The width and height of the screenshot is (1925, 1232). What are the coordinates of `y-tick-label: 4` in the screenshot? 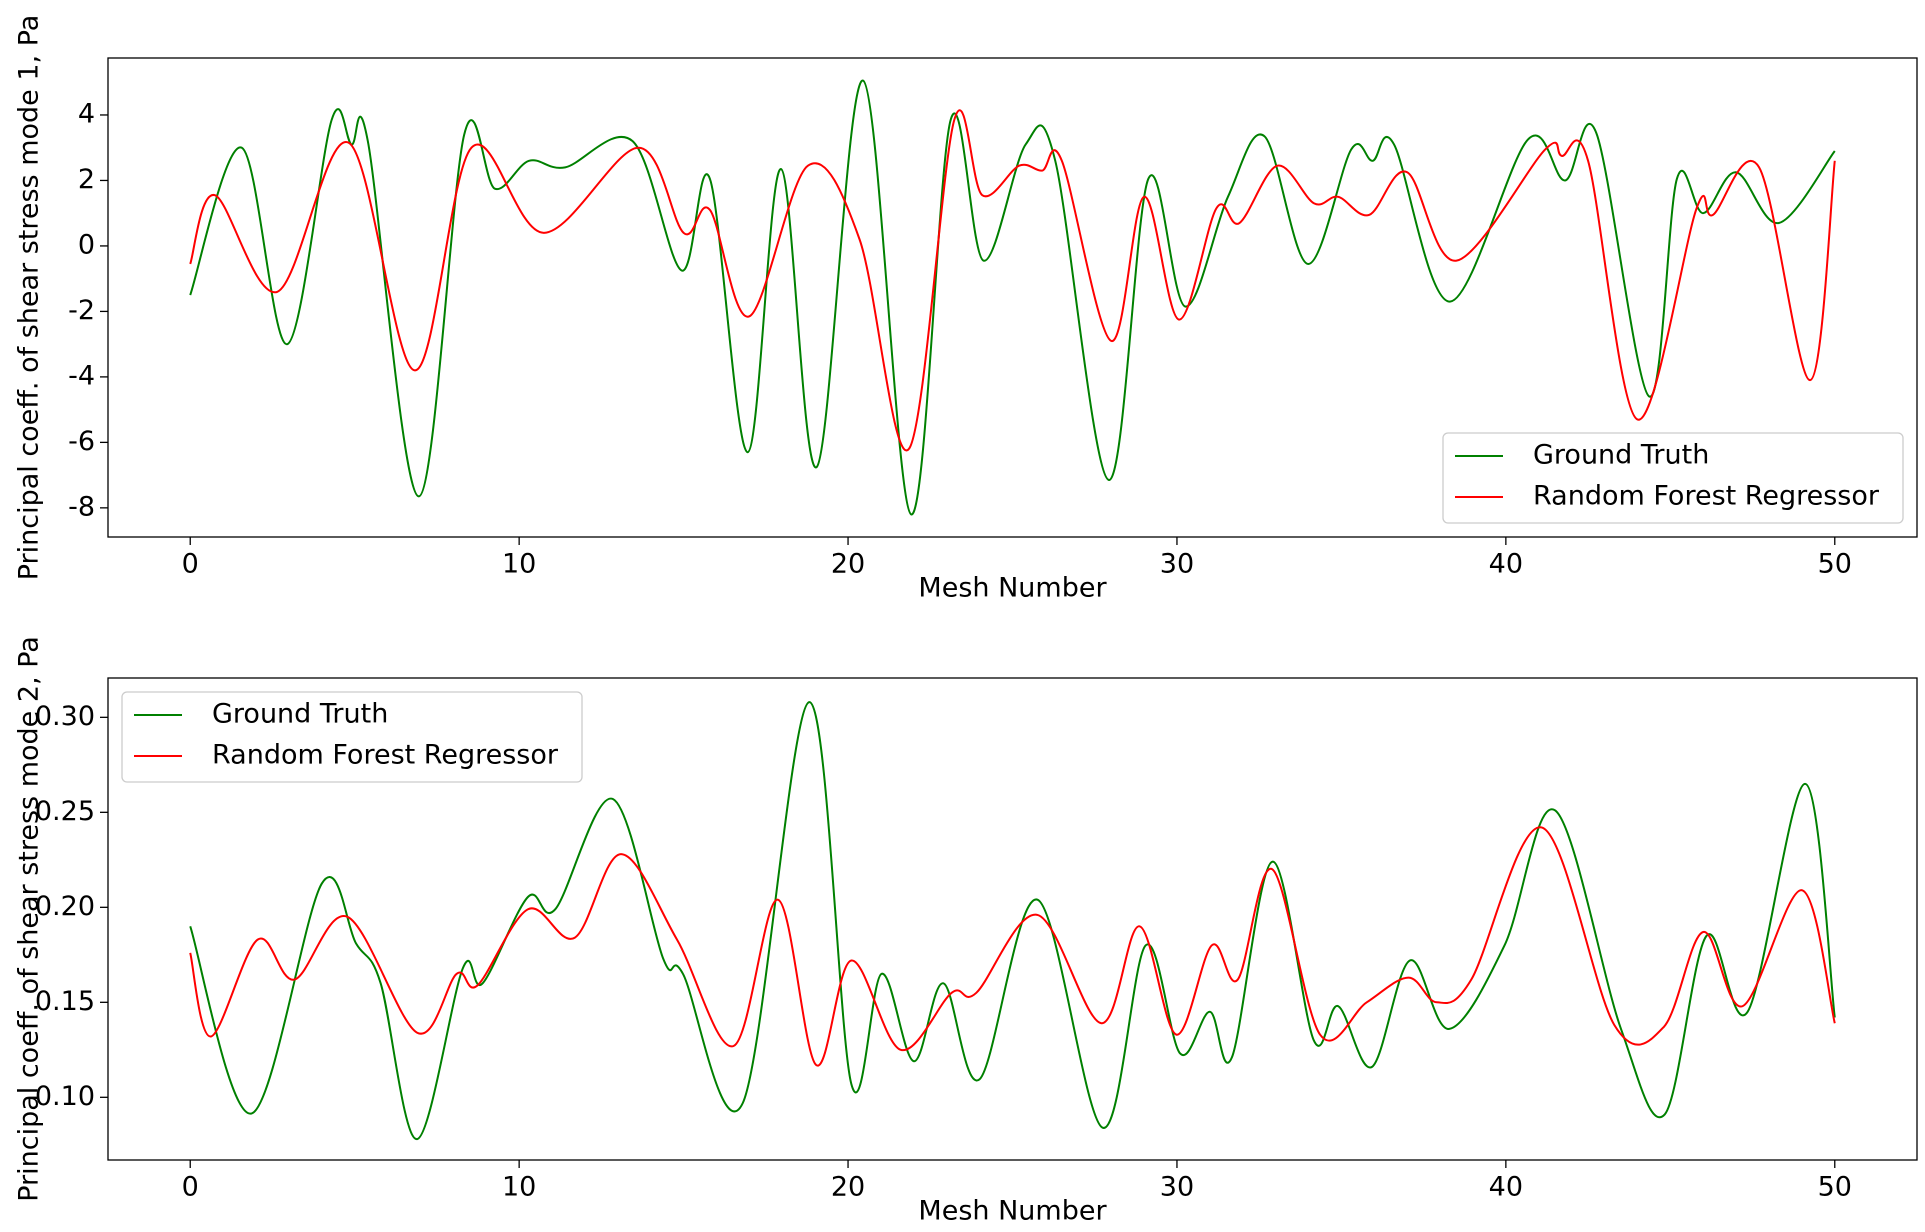 It's located at (86, 113).